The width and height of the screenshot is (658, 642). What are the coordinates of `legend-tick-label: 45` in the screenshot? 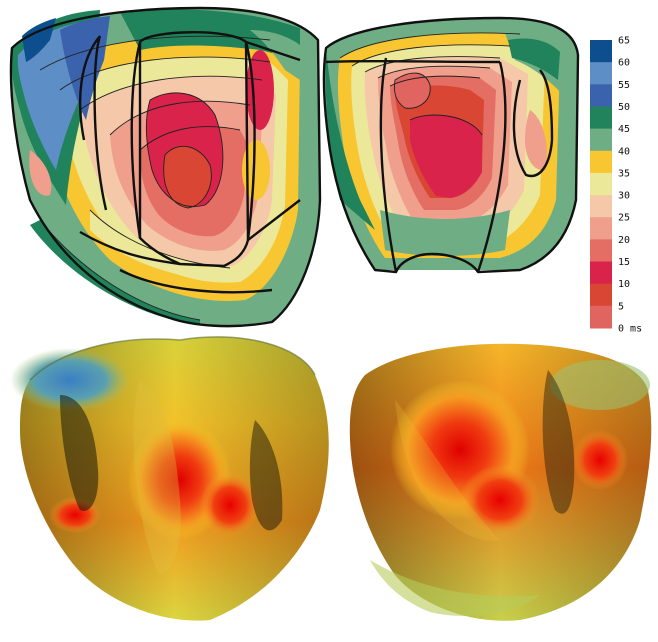 It's located at (624, 129).